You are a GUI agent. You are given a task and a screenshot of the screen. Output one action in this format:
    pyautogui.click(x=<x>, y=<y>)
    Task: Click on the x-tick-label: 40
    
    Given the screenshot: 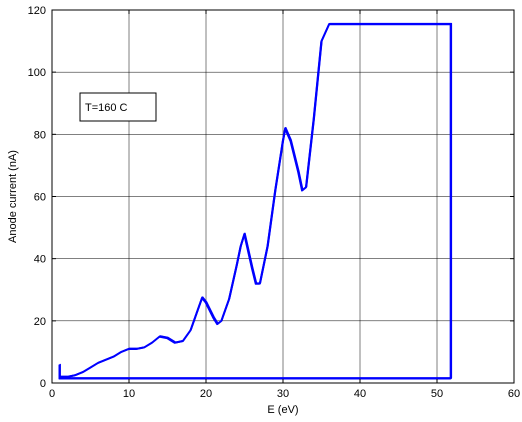 What is the action you would take?
    pyautogui.click(x=360, y=394)
    